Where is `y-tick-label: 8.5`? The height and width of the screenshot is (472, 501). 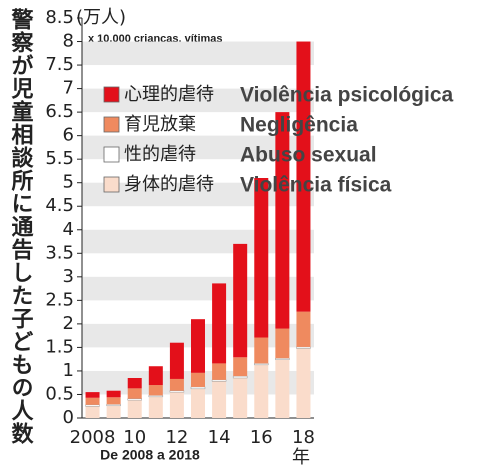 y-tick-label: 8.5 is located at coordinates (59, 17).